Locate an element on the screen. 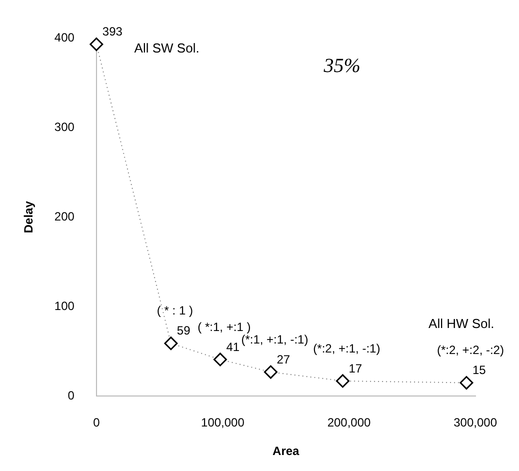 The image size is (519, 471). data-label: 59 is located at coordinates (183, 331).